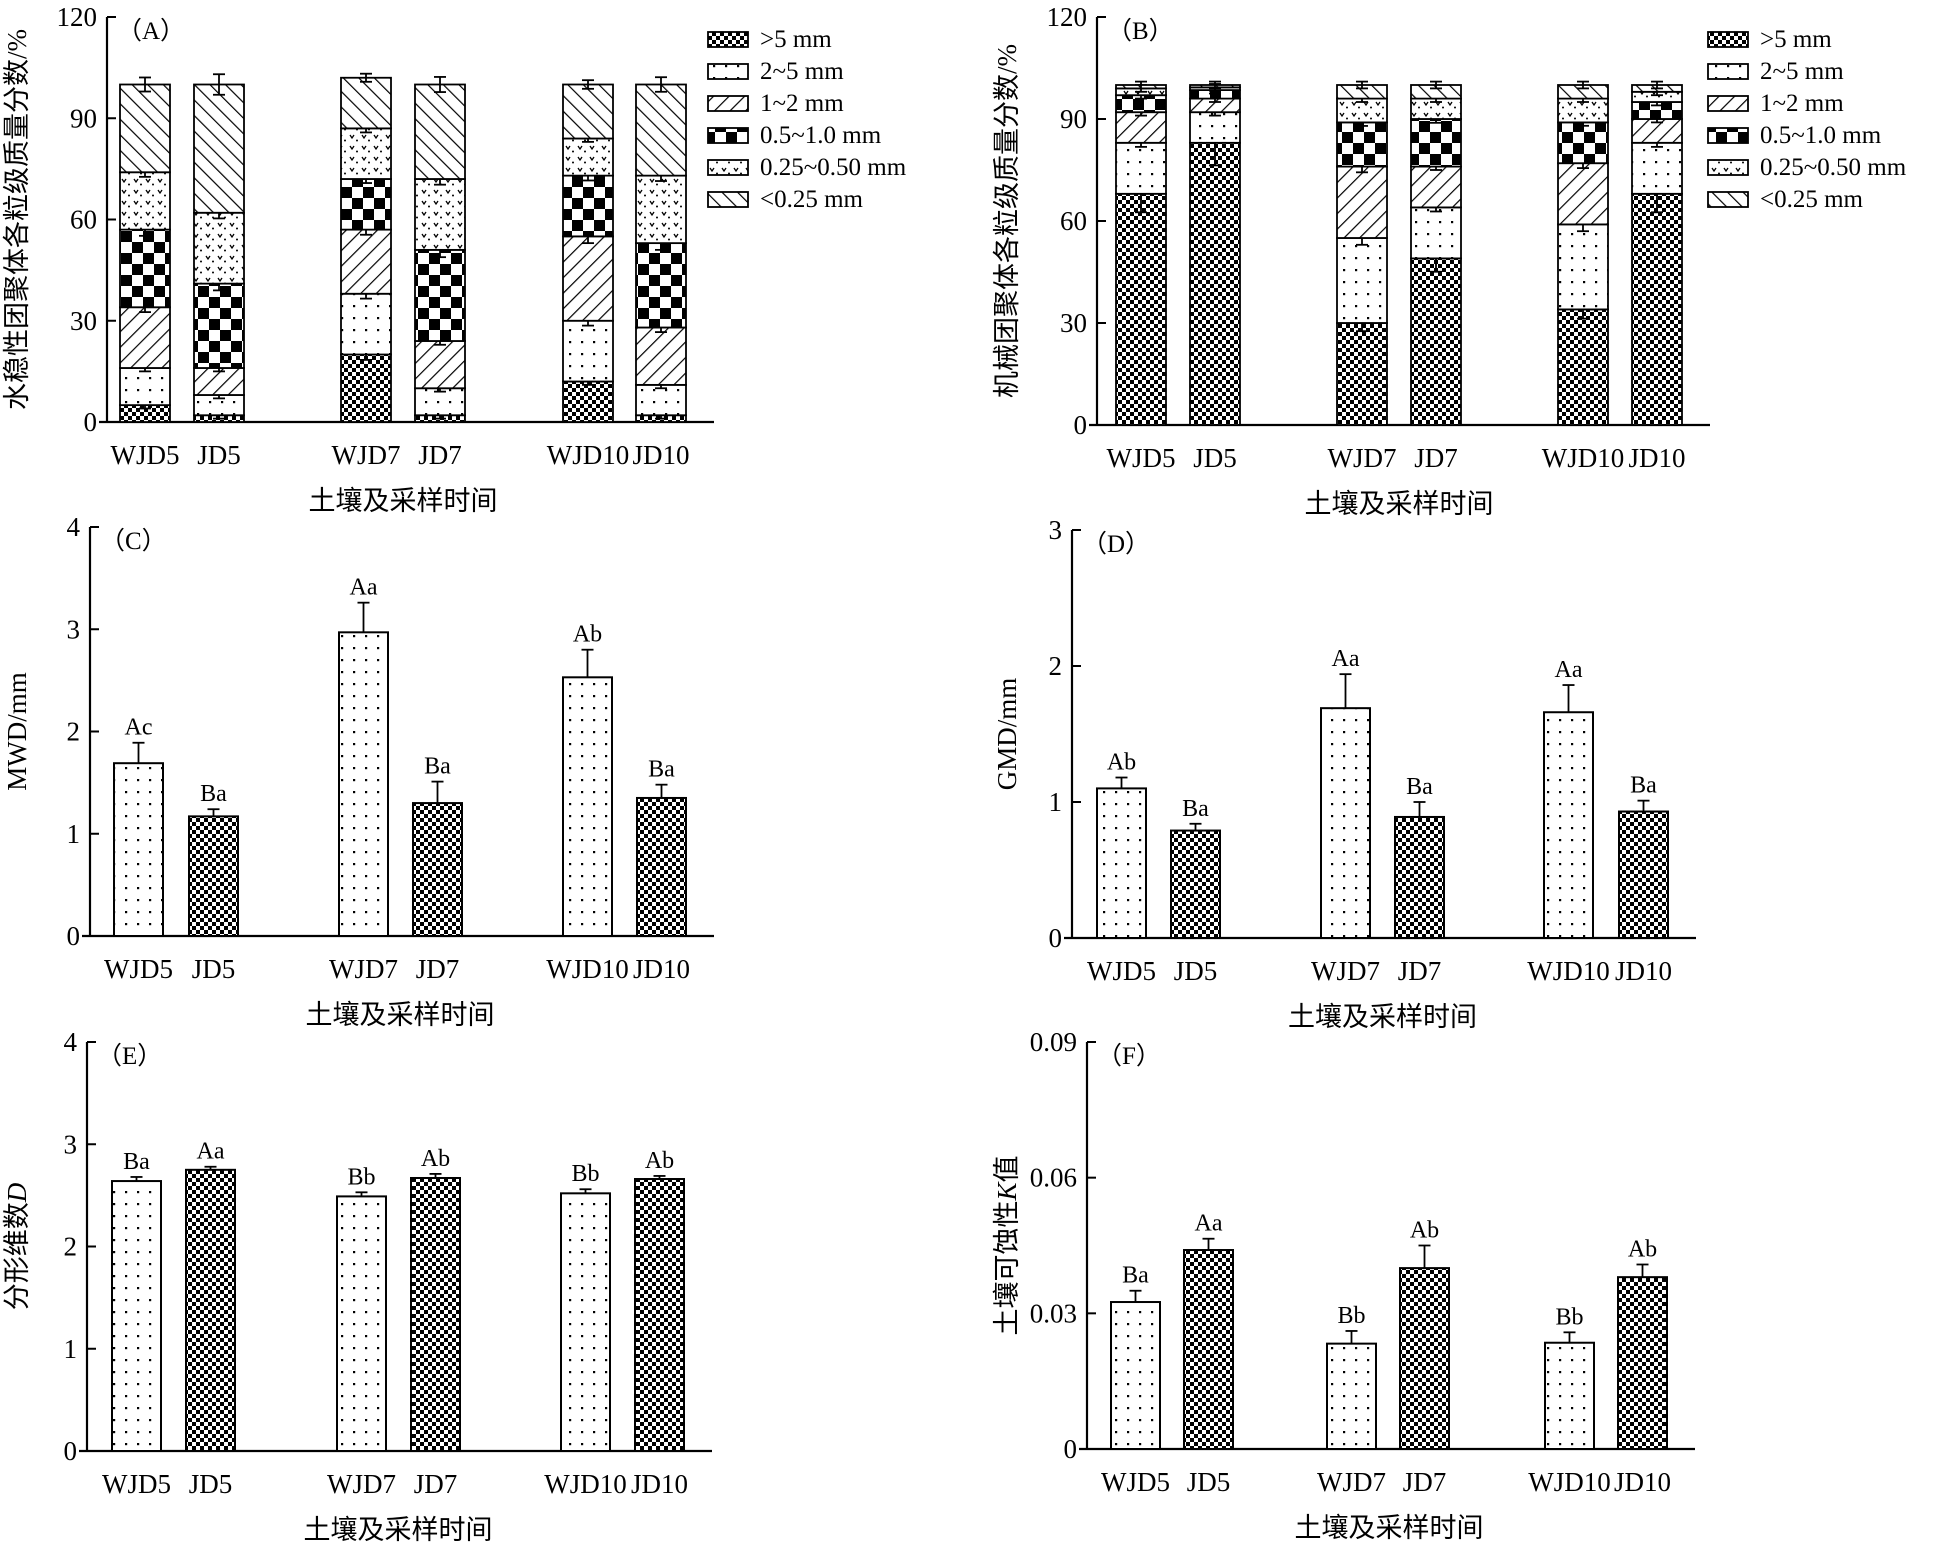 This screenshot has width=1948, height=1546. What do you see at coordinates (129, 1056) in the screenshot?
I see `panel-label: （E）` at bounding box center [129, 1056].